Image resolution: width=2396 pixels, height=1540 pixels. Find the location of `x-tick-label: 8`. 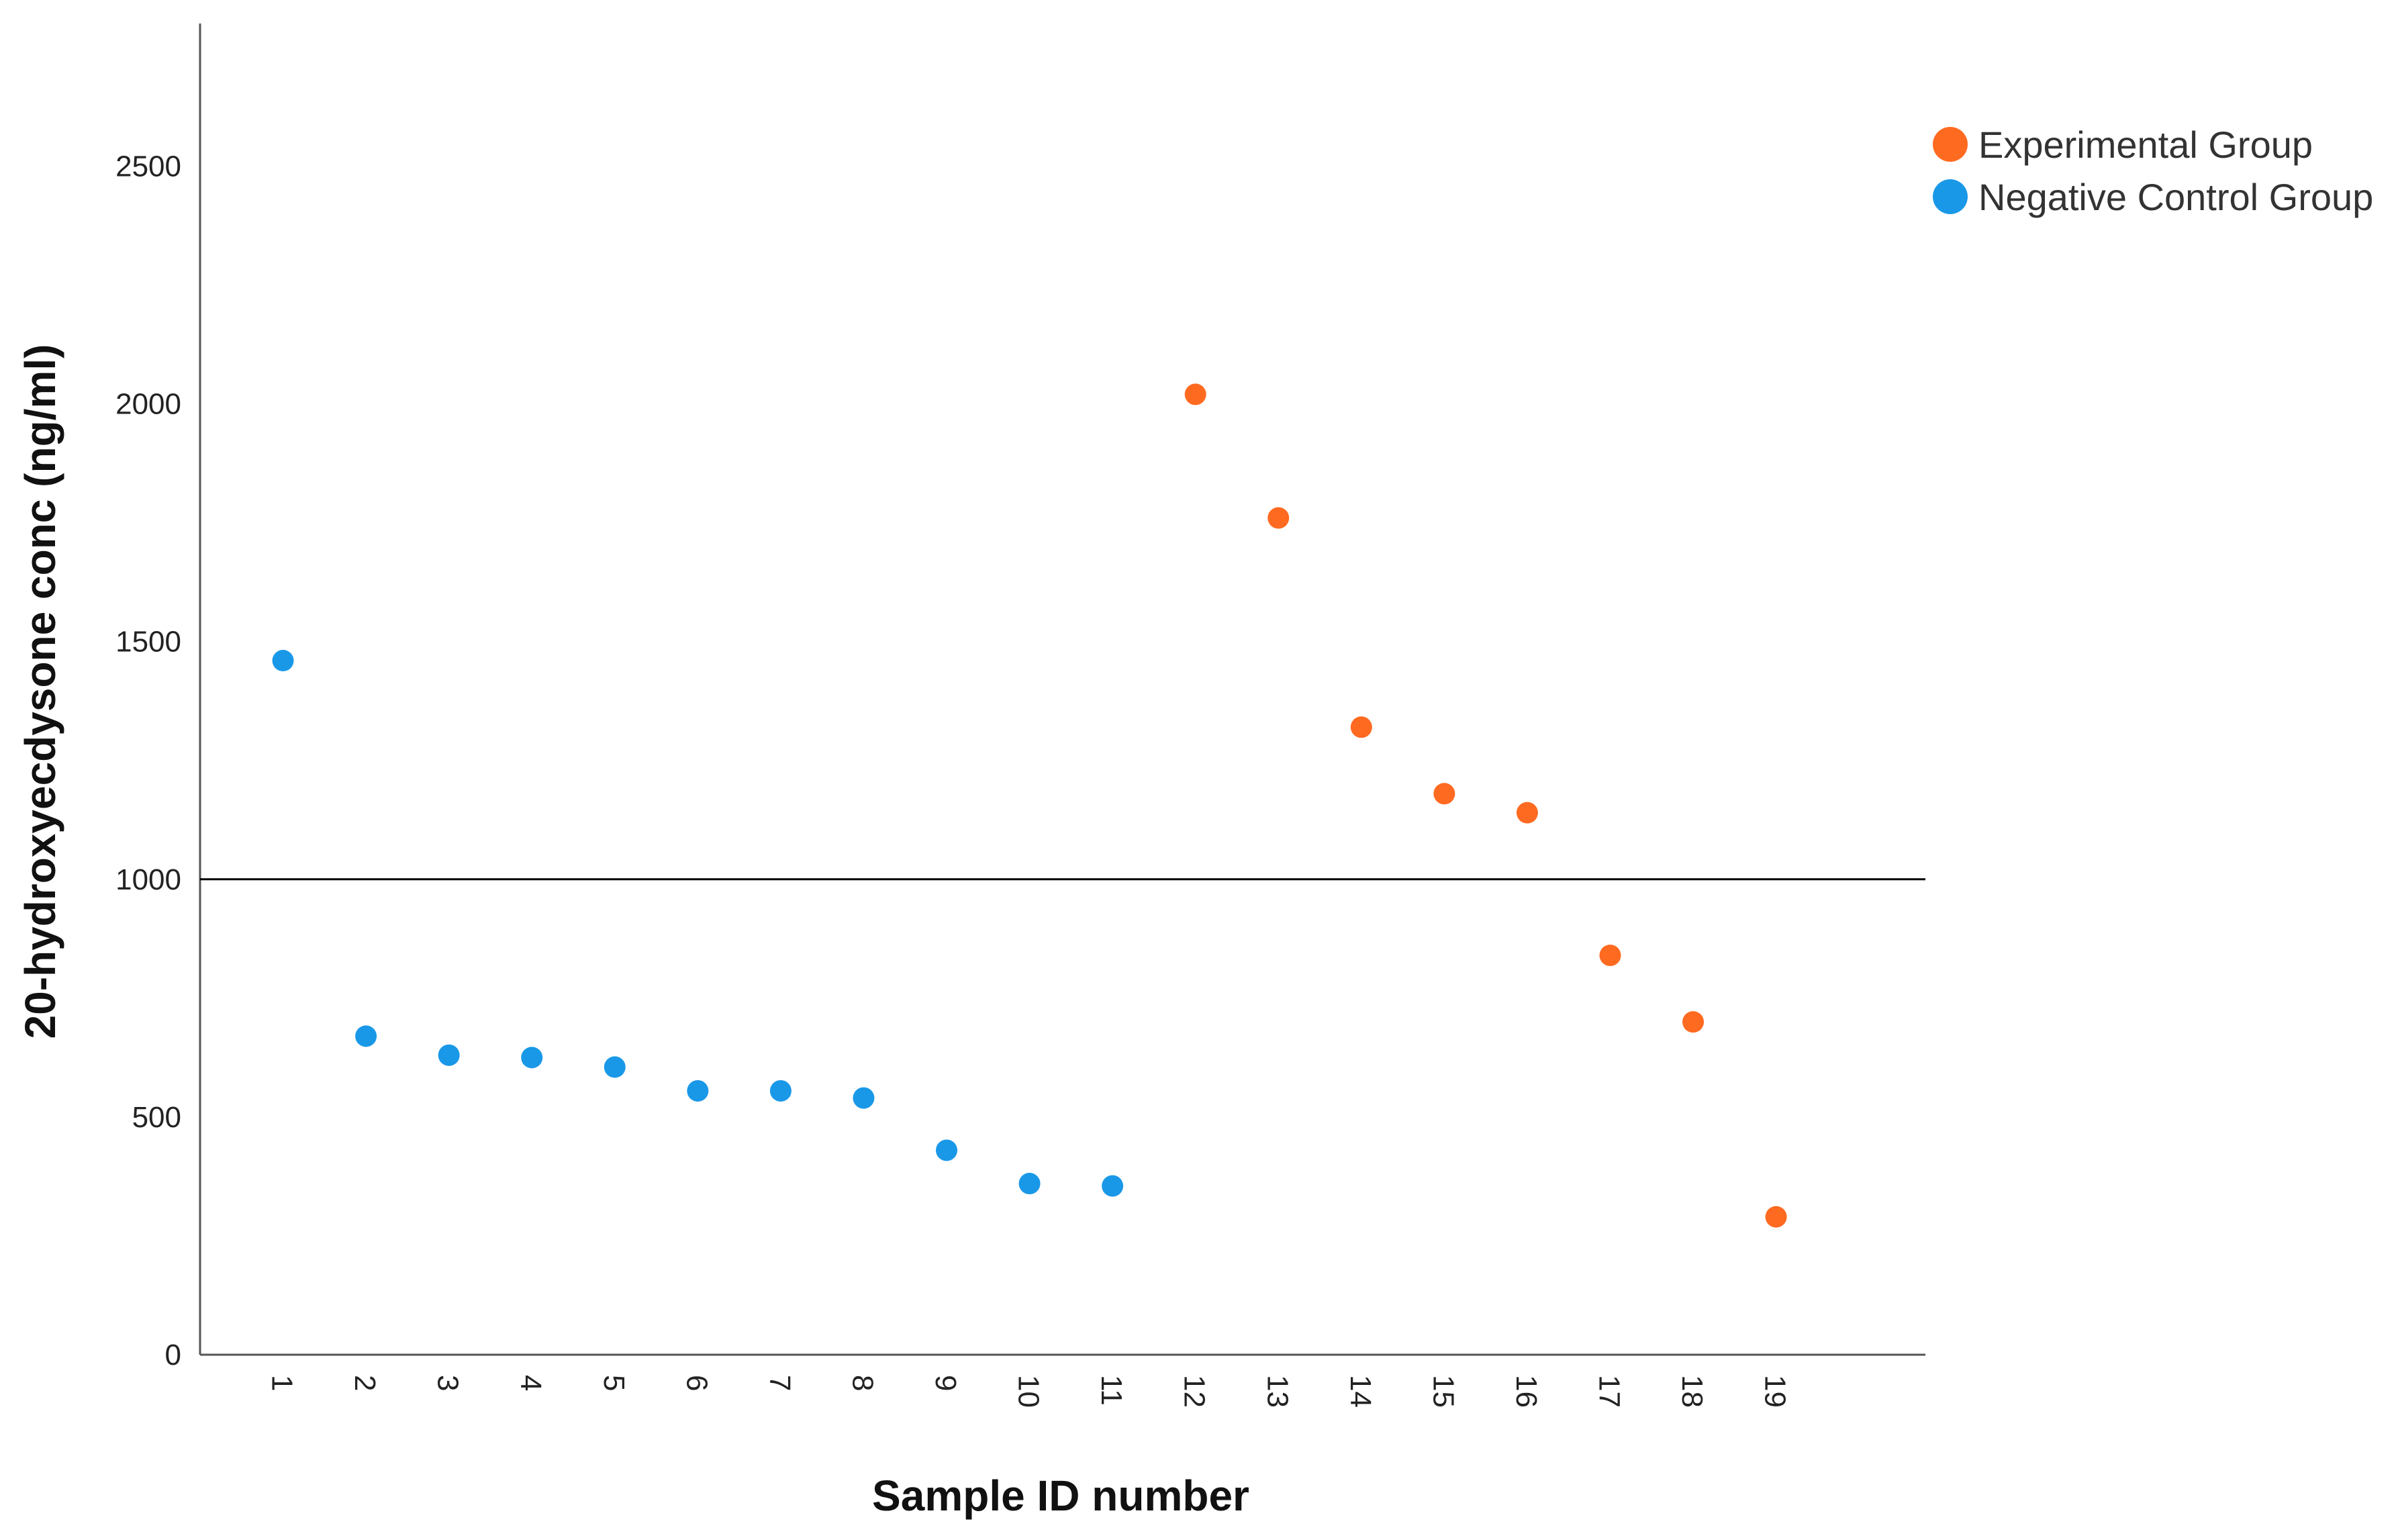

x-tick-label: 8 is located at coordinates (862, 1383).